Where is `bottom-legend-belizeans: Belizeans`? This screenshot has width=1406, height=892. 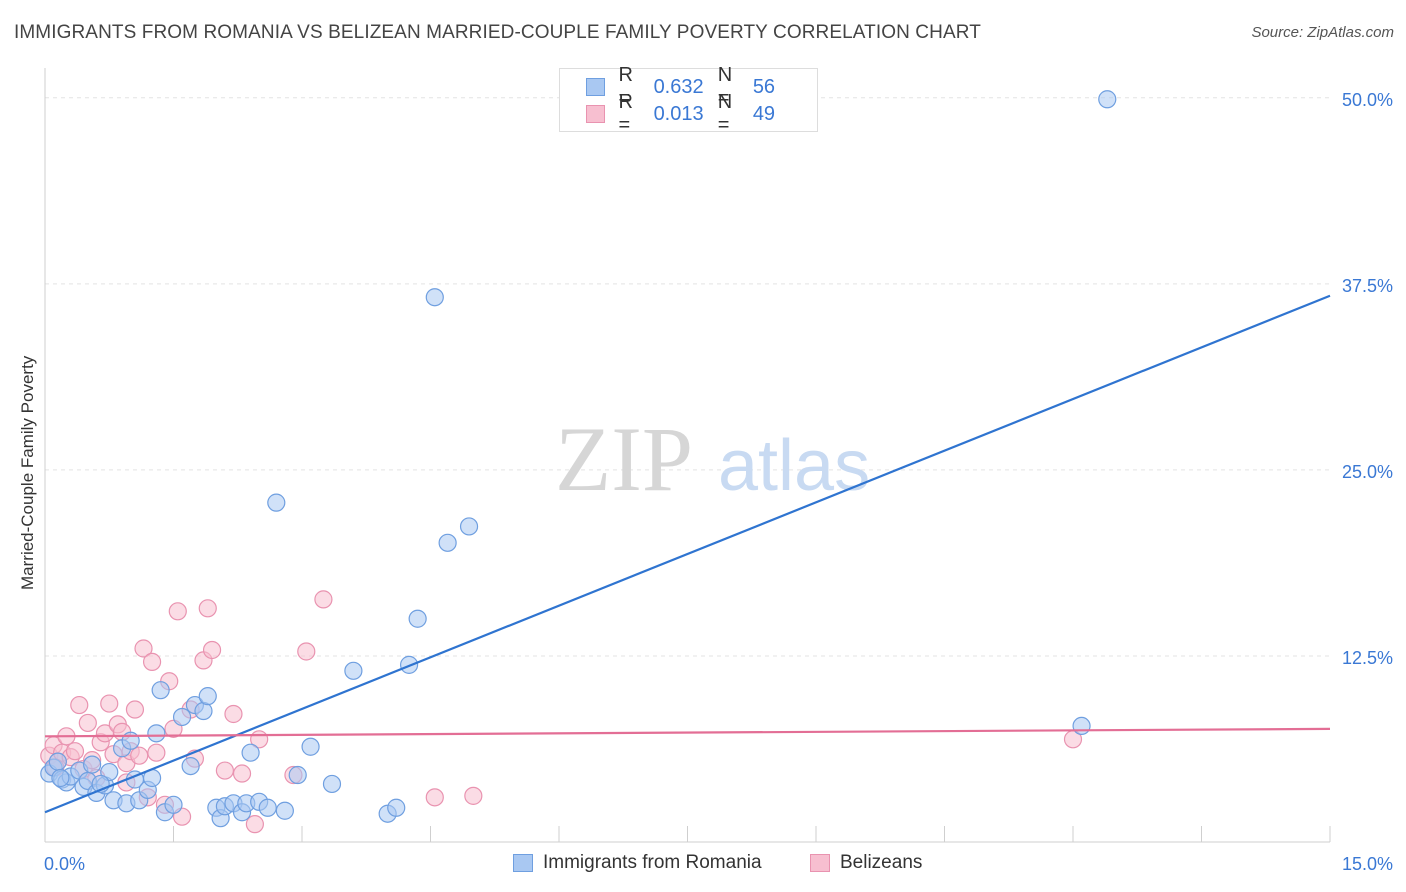 bottom-legend-belizeans: Belizeans is located at coordinates (866, 863).